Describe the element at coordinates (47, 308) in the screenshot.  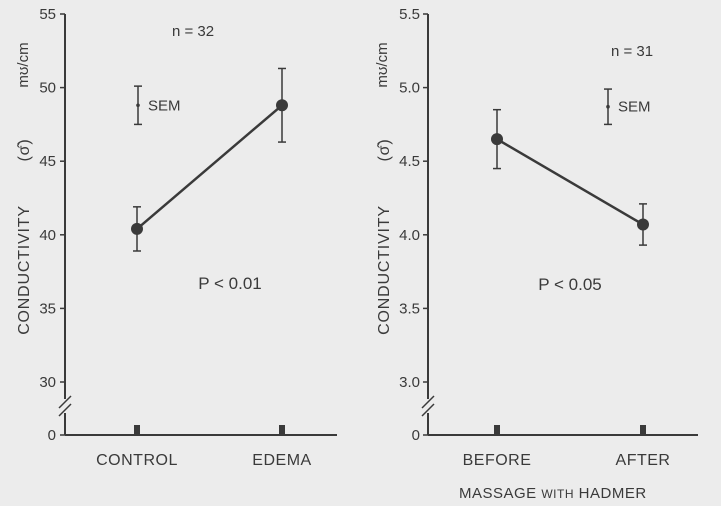
I see `y-tick-label: 35` at that location.